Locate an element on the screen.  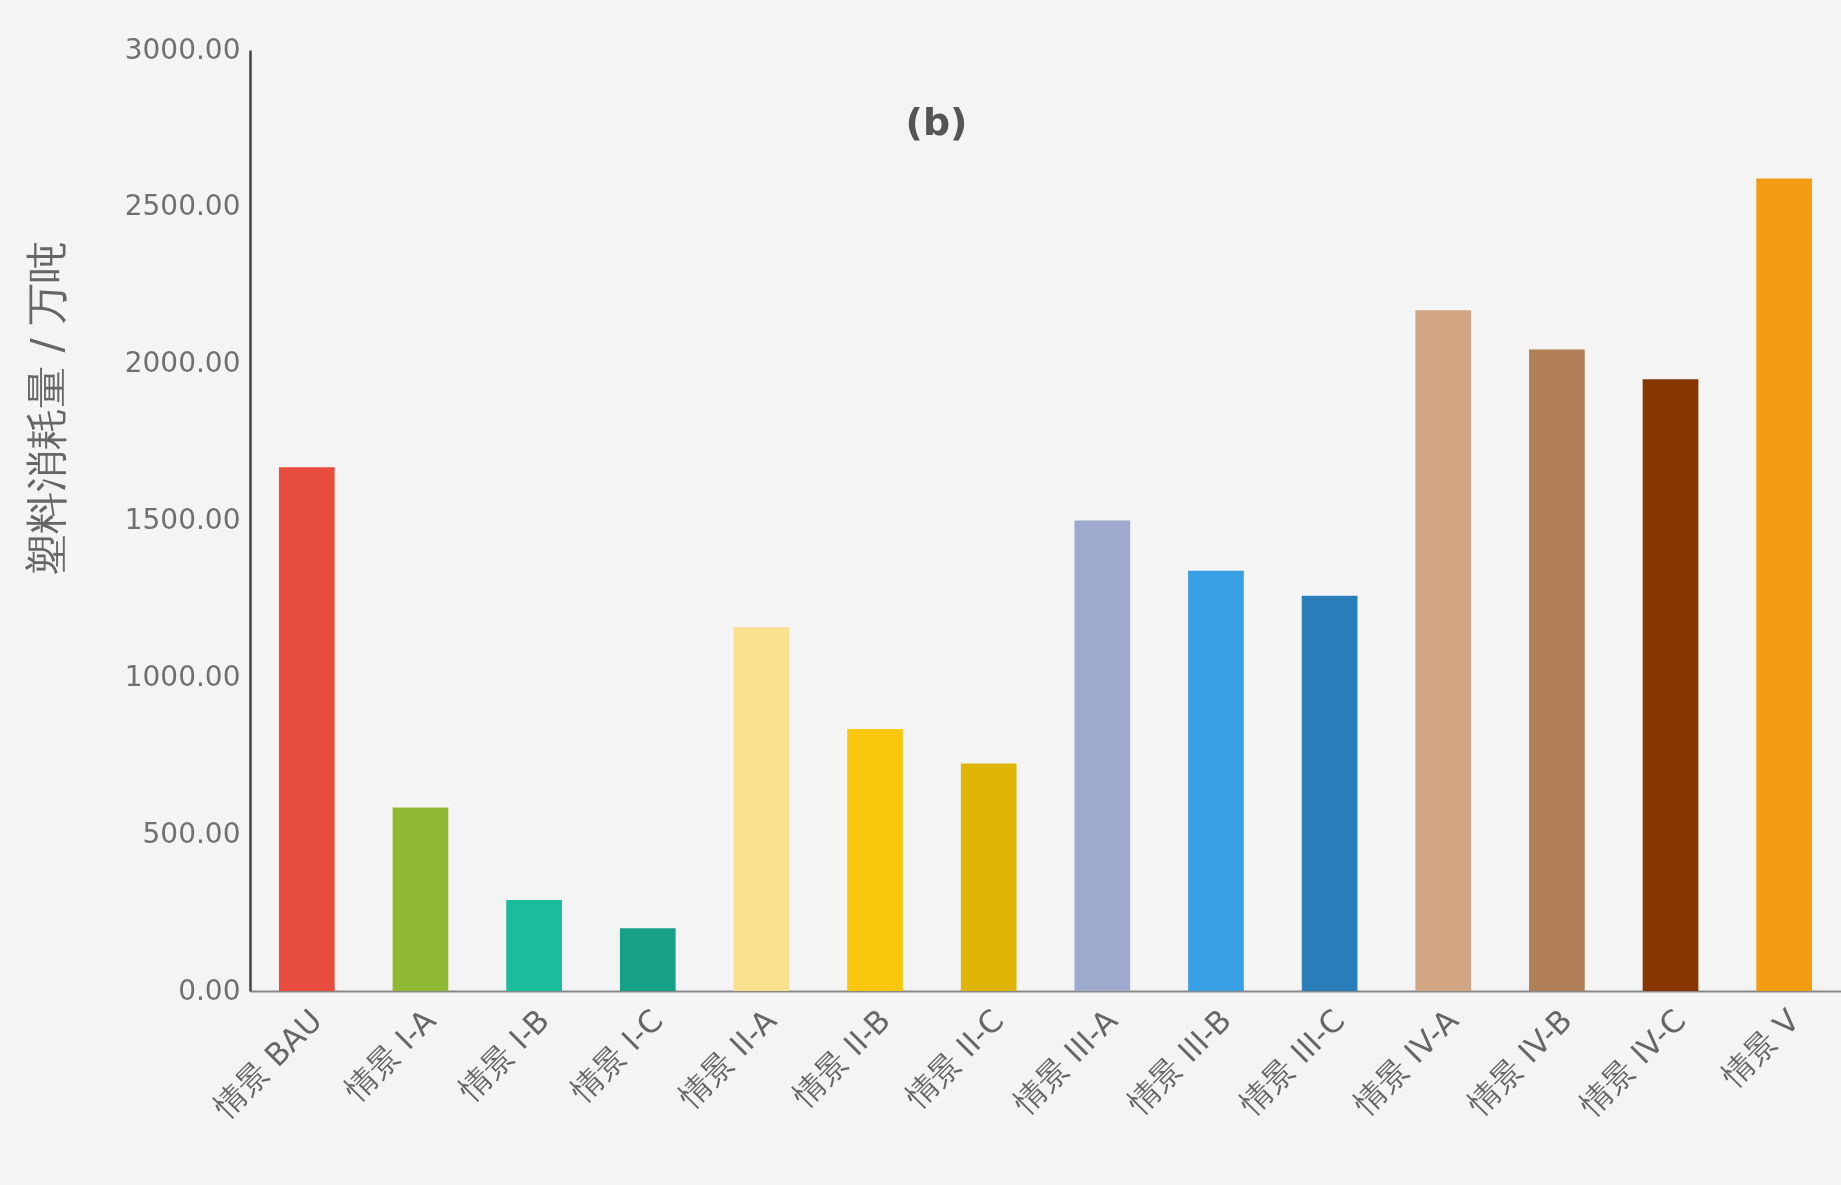
x-tick-label: 情景 I-B is located at coordinates (503, 1054).